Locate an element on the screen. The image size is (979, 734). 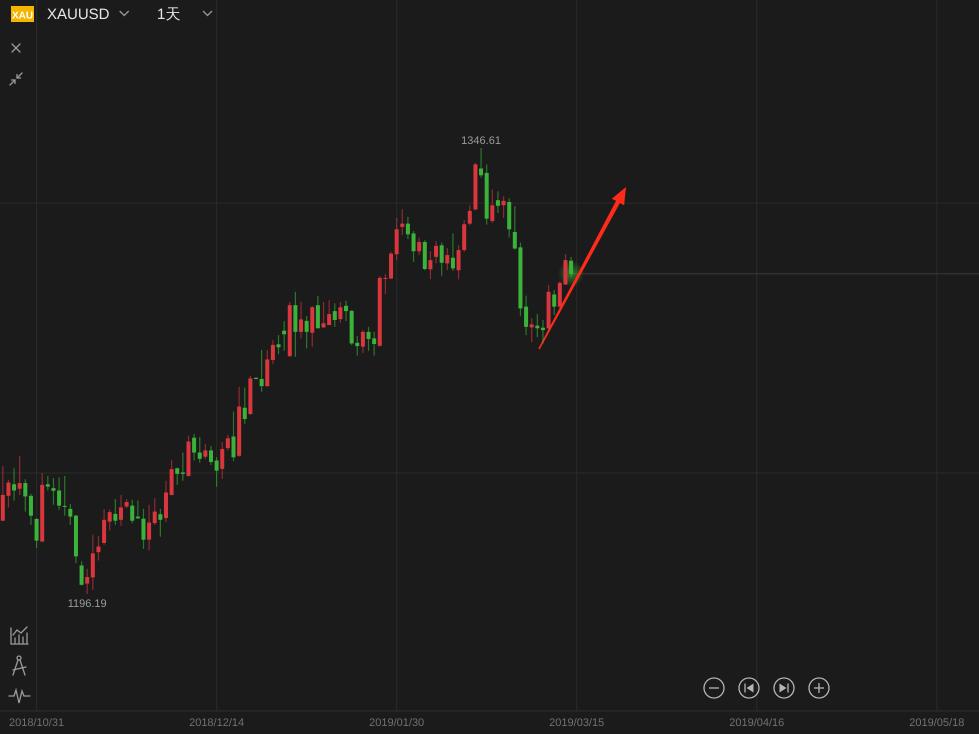
x-tick-label: 2019/04/16 is located at coordinates (756, 723).